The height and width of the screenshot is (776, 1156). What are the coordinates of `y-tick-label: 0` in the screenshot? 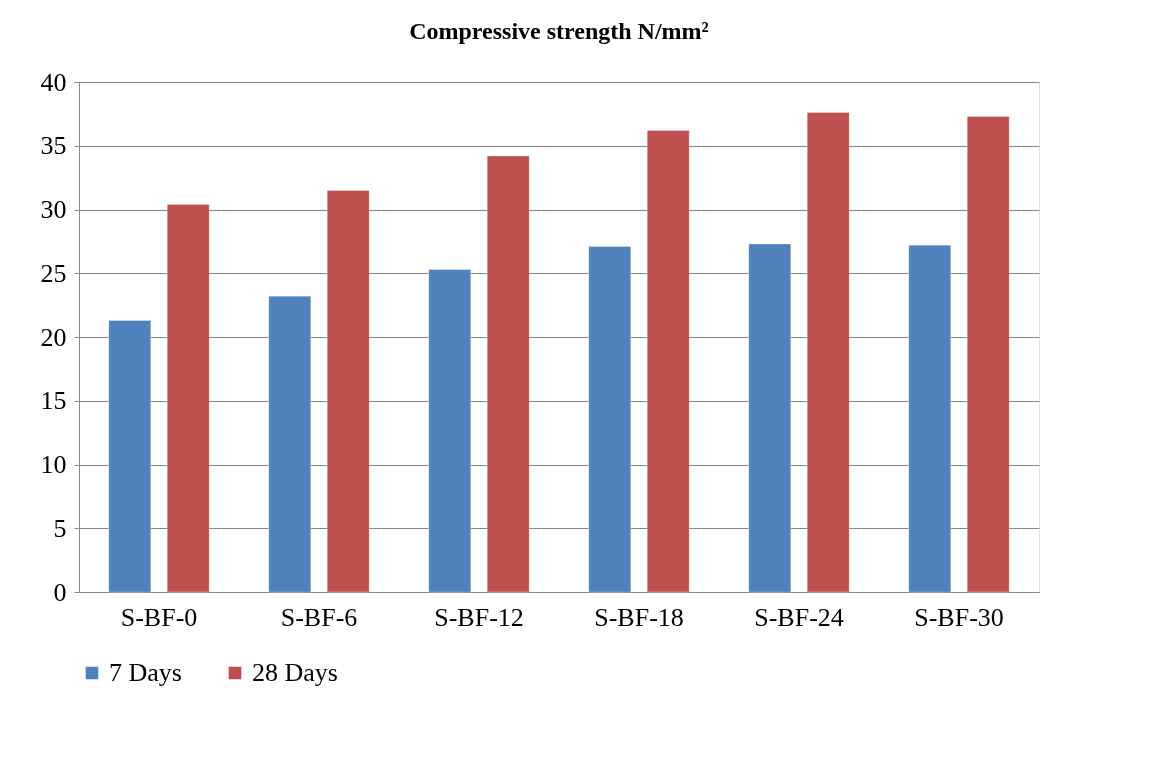 It's located at (60, 592).